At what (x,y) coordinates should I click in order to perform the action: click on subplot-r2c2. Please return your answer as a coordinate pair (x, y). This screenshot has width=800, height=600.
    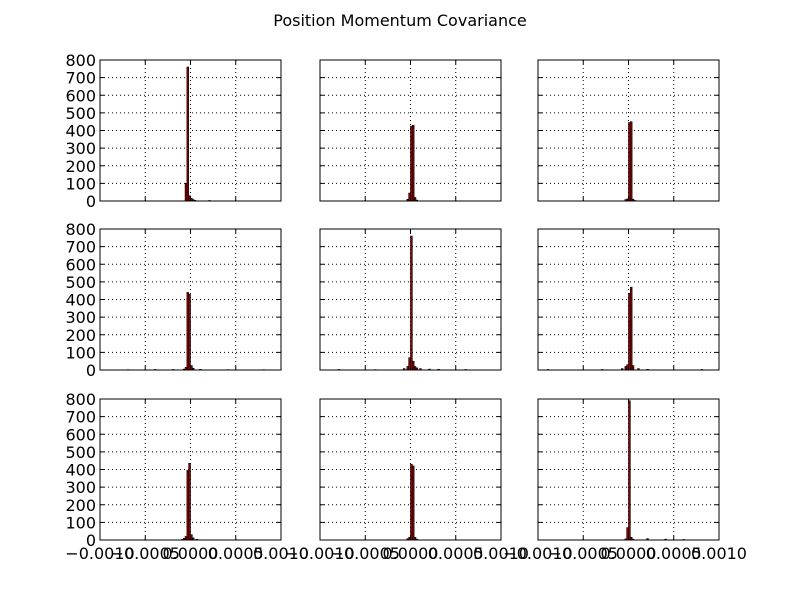
    Looking at the image, I should click on (410, 299).